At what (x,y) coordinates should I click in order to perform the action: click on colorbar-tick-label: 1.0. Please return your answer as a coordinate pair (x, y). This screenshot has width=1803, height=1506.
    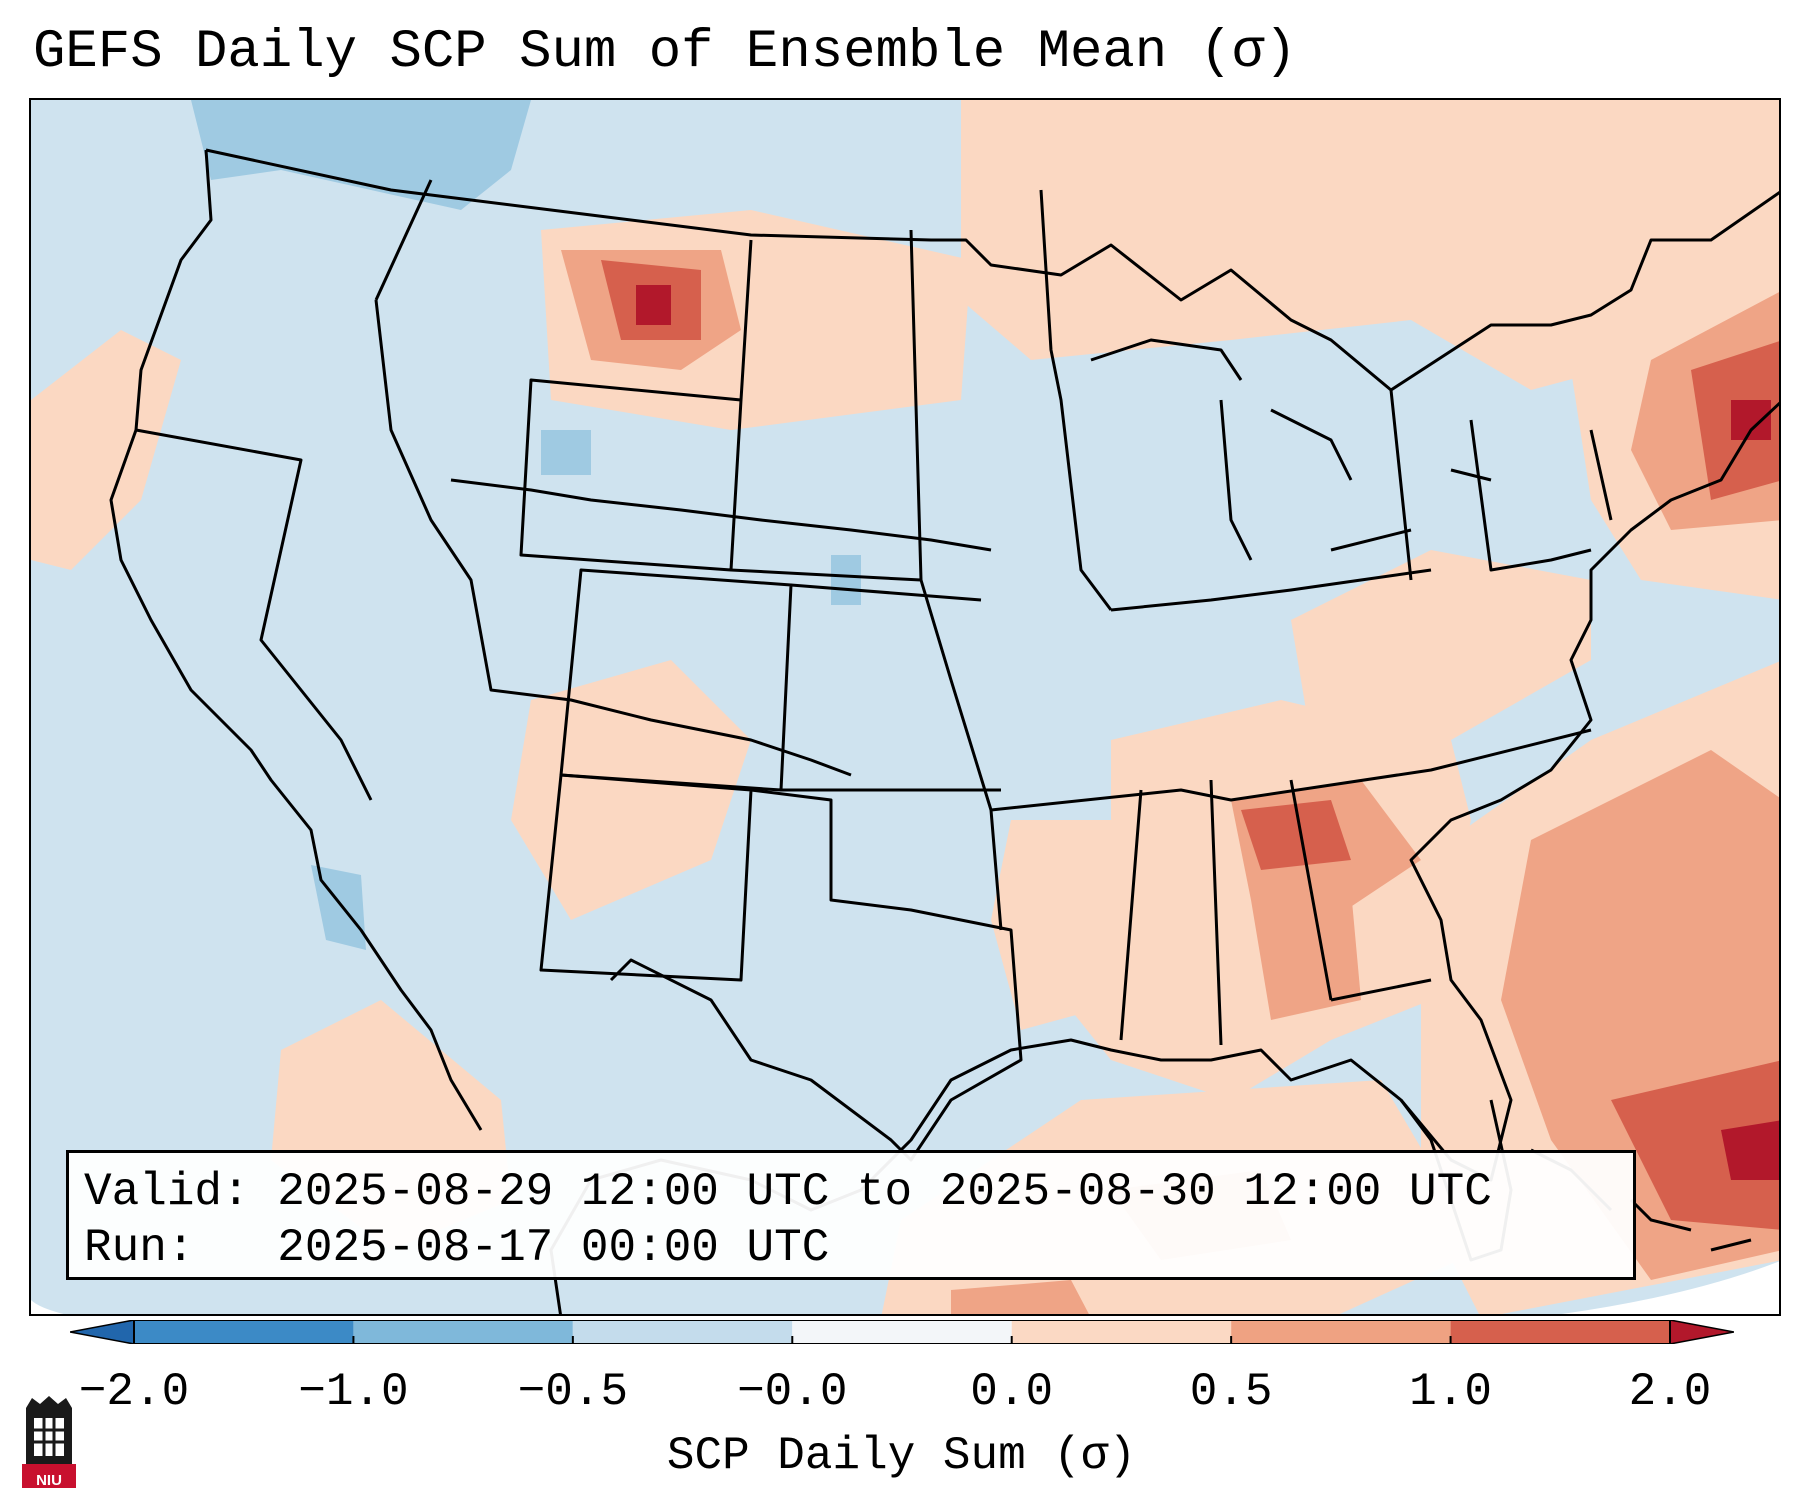
    Looking at the image, I should click on (1450, 1392).